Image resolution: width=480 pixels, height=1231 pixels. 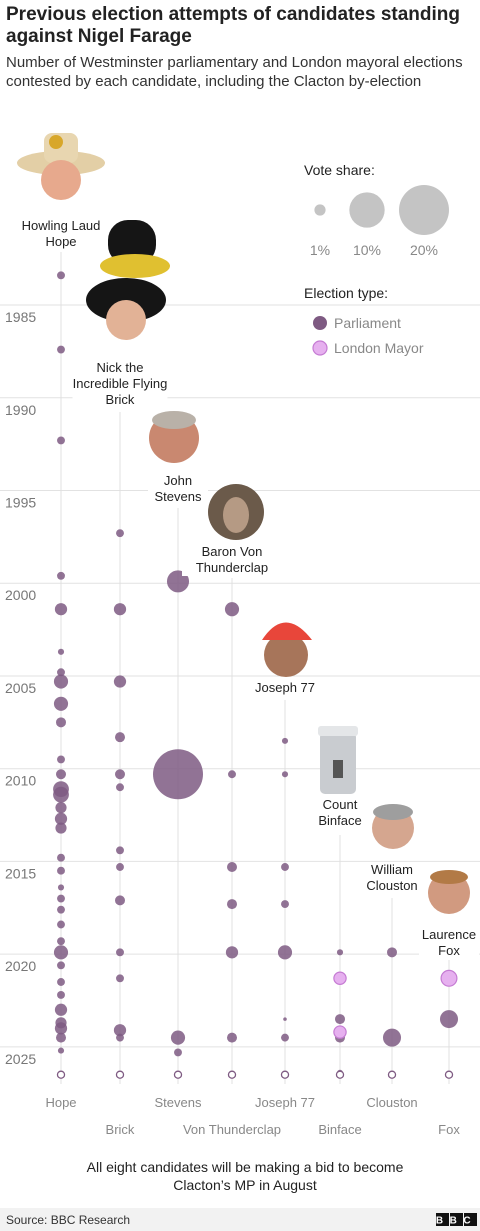 What do you see at coordinates (60, 1102) in the screenshot?
I see `x-tick-label: Hope` at bounding box center [60, 1102].